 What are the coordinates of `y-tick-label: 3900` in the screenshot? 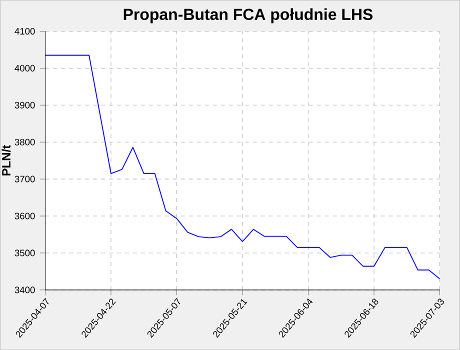 It's located at (24, 105).